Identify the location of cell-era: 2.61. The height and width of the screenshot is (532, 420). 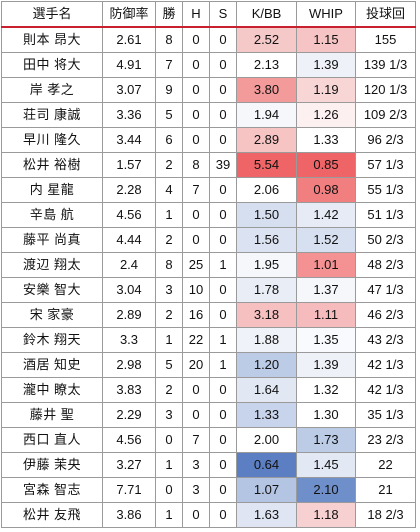
(129, 39).